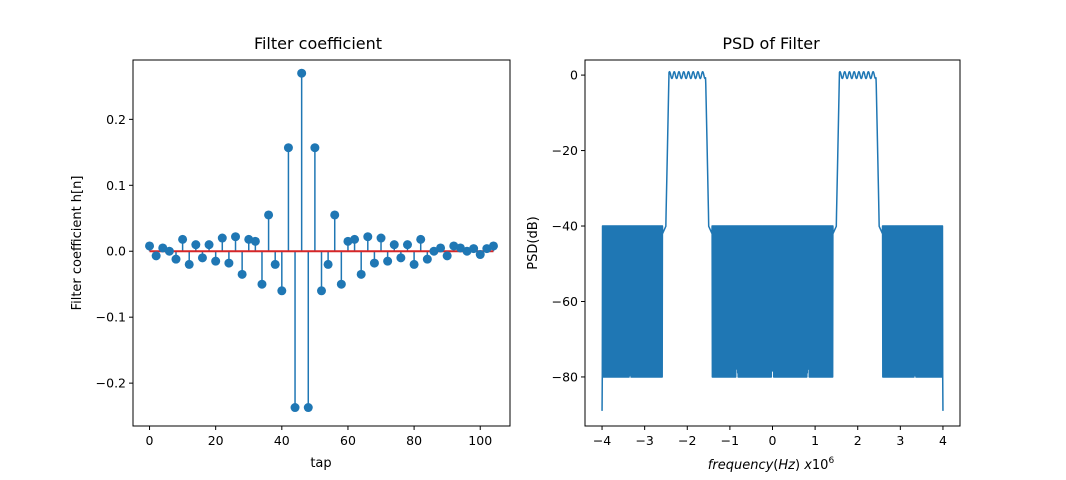 The width and height of the screenshot is (1066, 480). What do you see at coordinates (116, 119) in the screenshot?
I see `y-tick-label: 0.2` at bounding box center [116, 119].